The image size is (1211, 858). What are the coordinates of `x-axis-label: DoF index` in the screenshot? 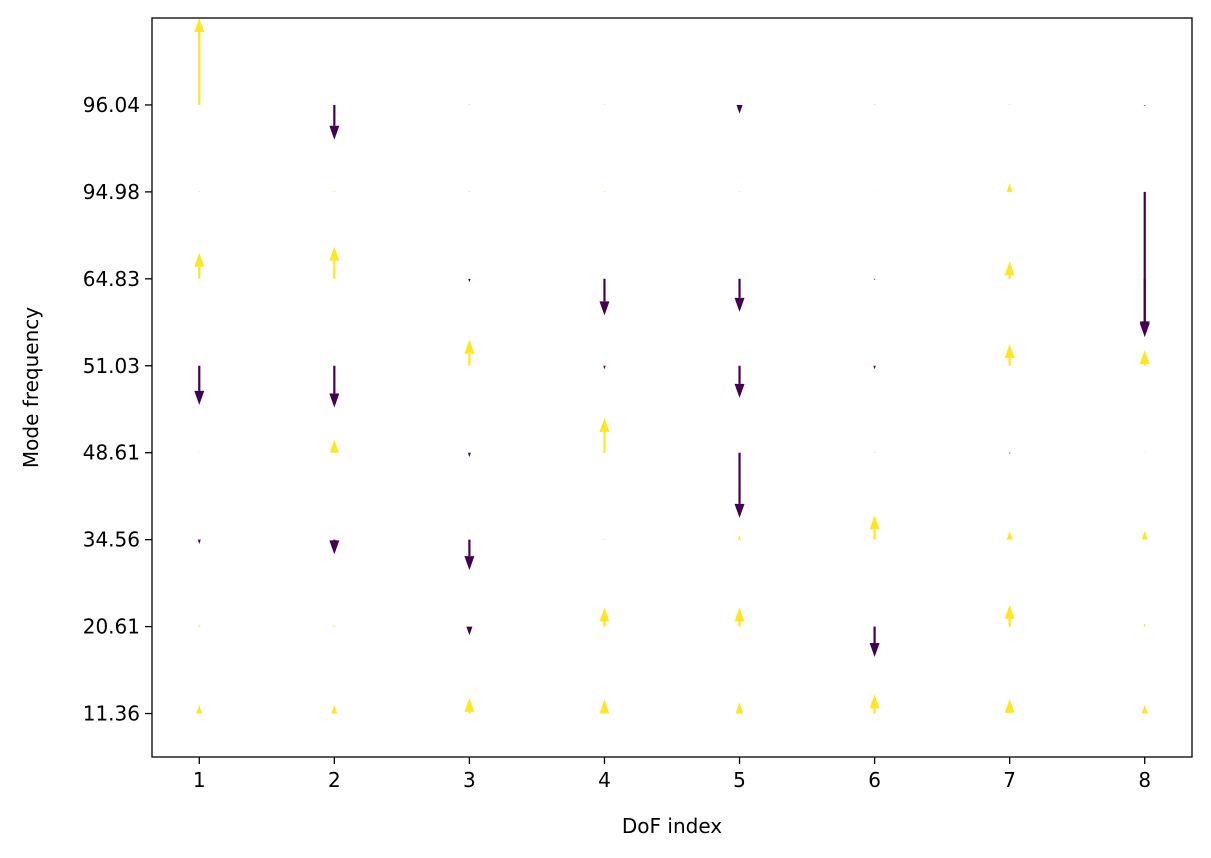 It's located at (672, 826).